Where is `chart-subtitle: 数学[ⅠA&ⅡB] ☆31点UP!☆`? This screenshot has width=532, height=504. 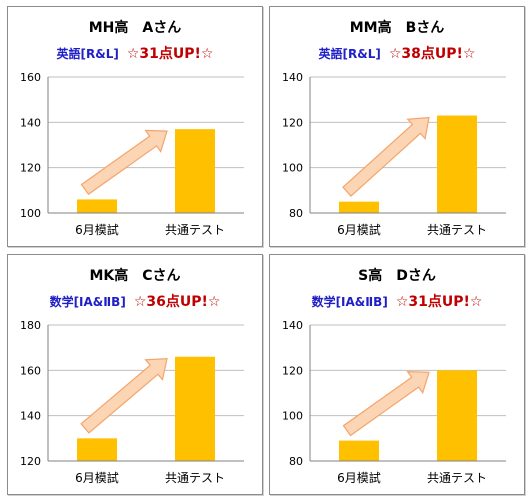
chart-subtitle: 数学[ⅠA&ⅡB] ☆31点UP!☆ is located at coordinates (397, 301).